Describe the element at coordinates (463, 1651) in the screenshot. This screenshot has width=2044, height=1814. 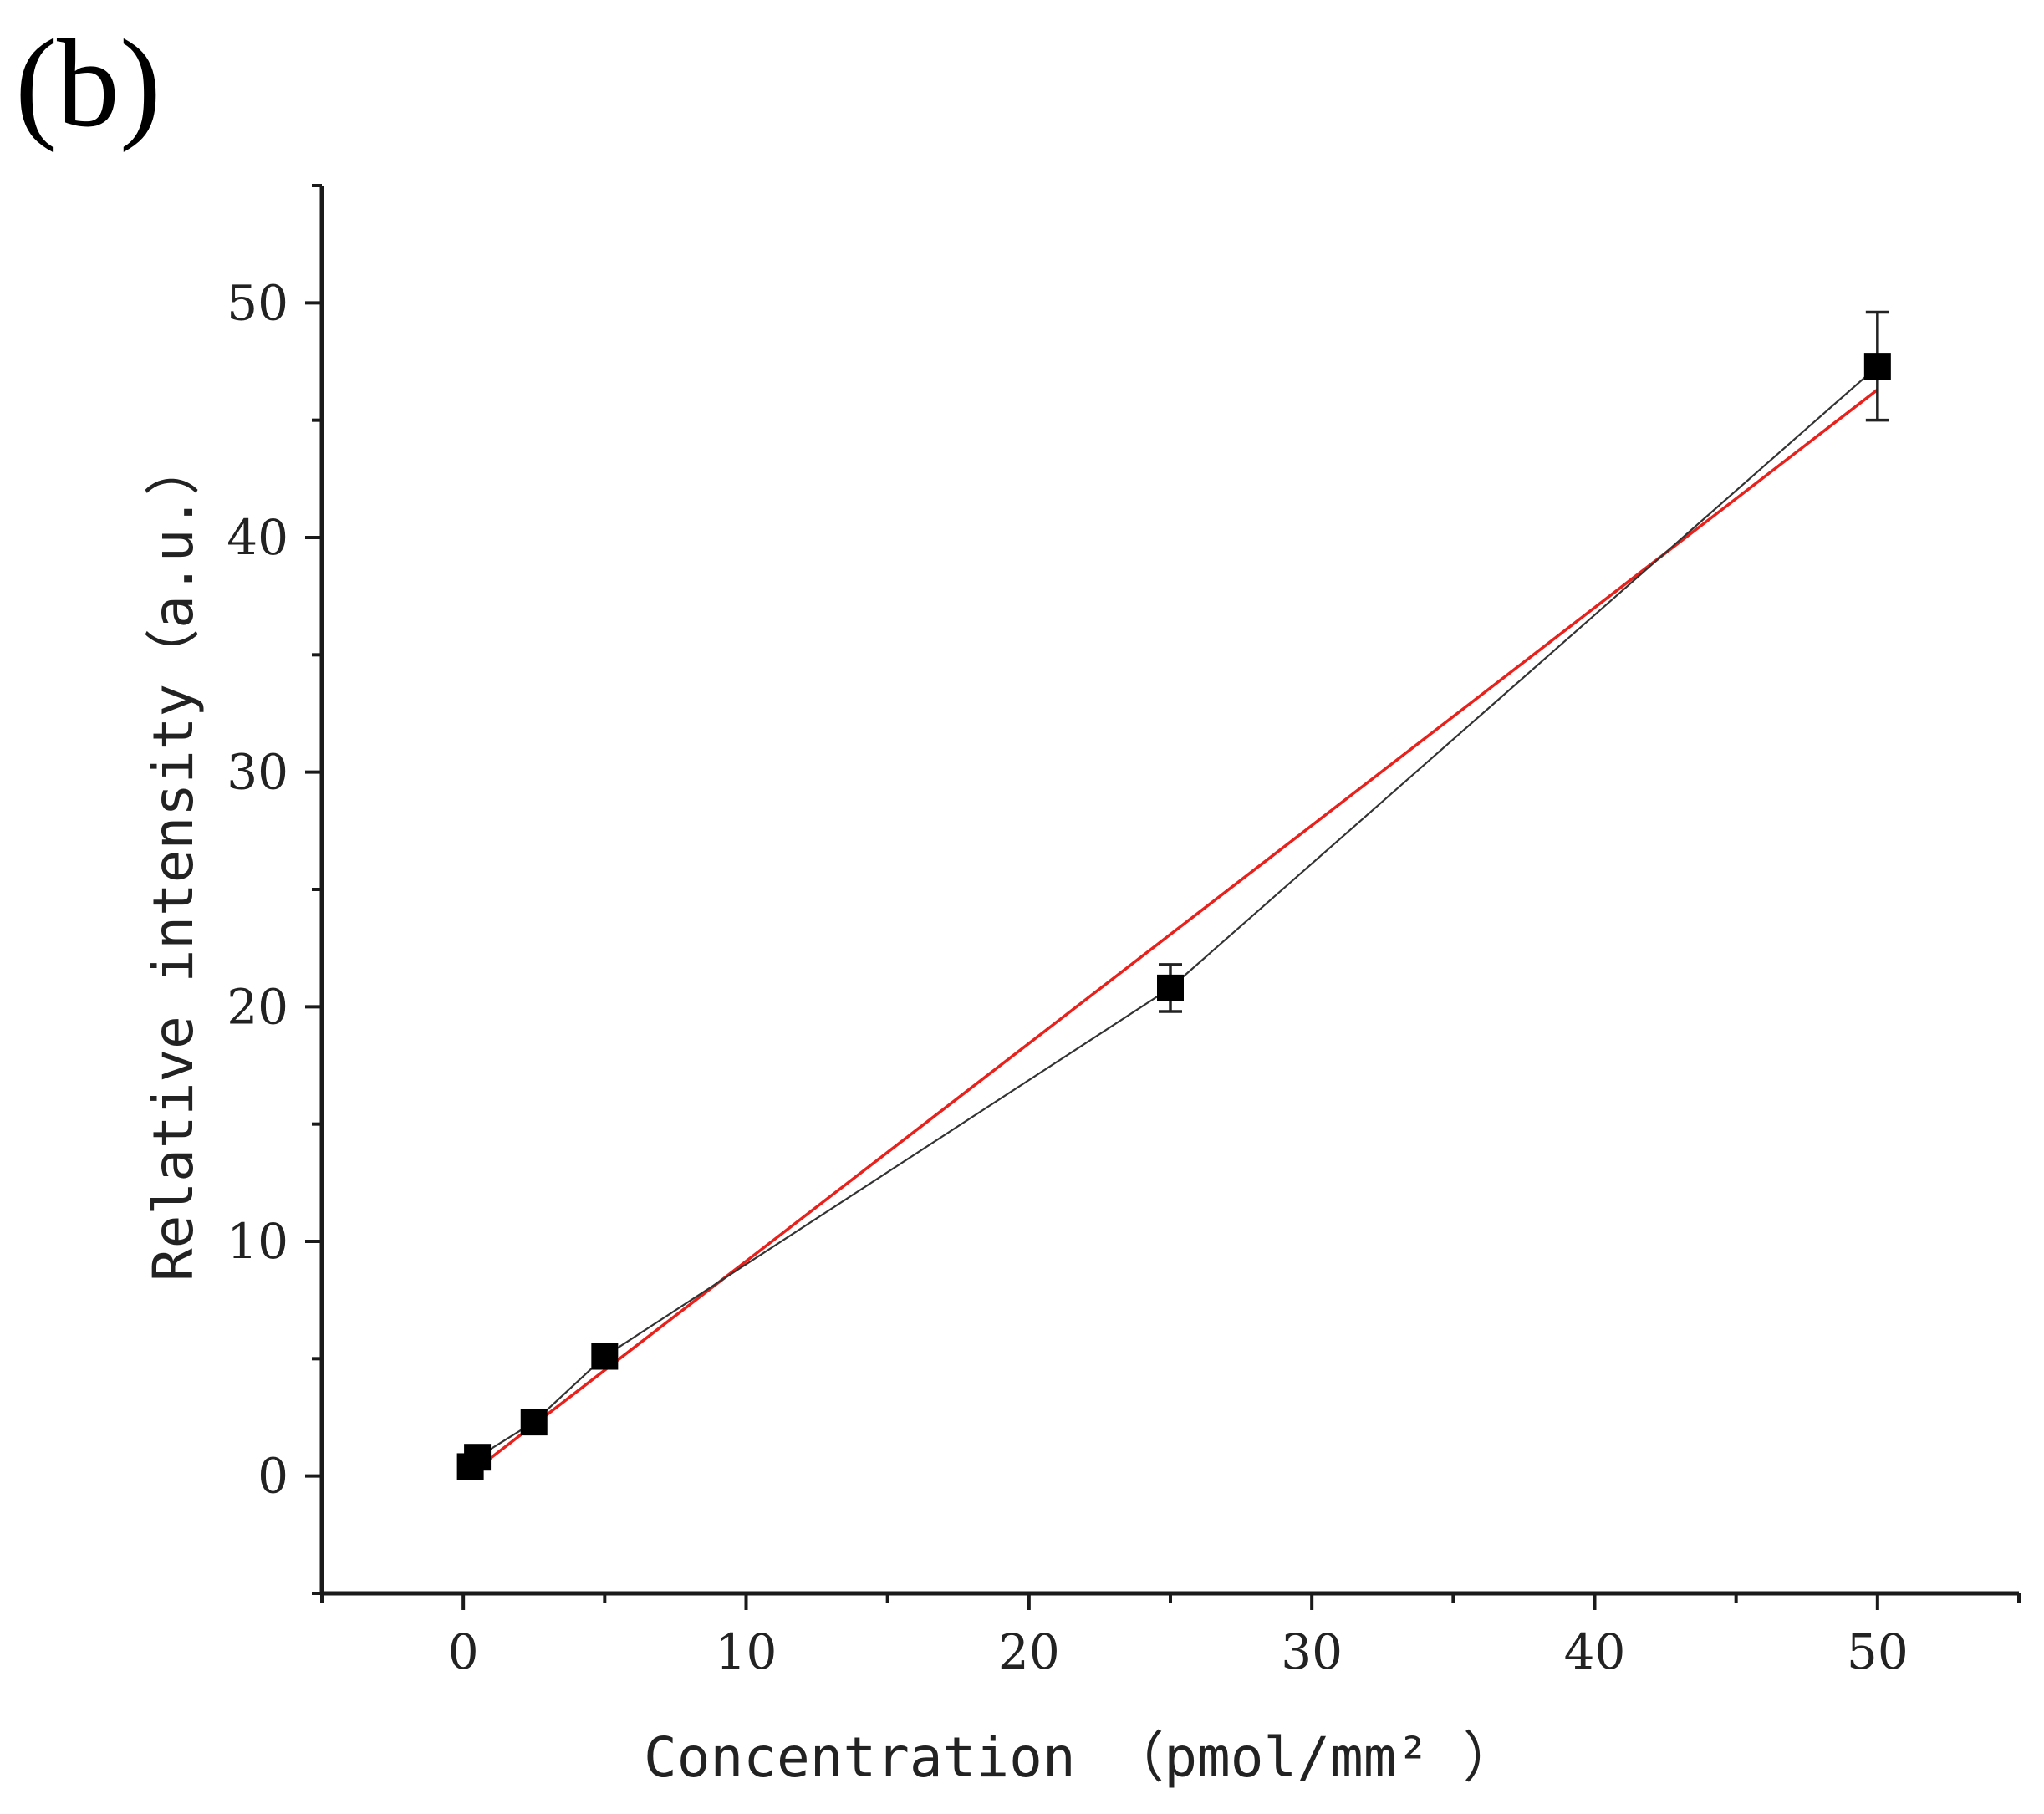
I see `x-tick-label: 0` at that location.